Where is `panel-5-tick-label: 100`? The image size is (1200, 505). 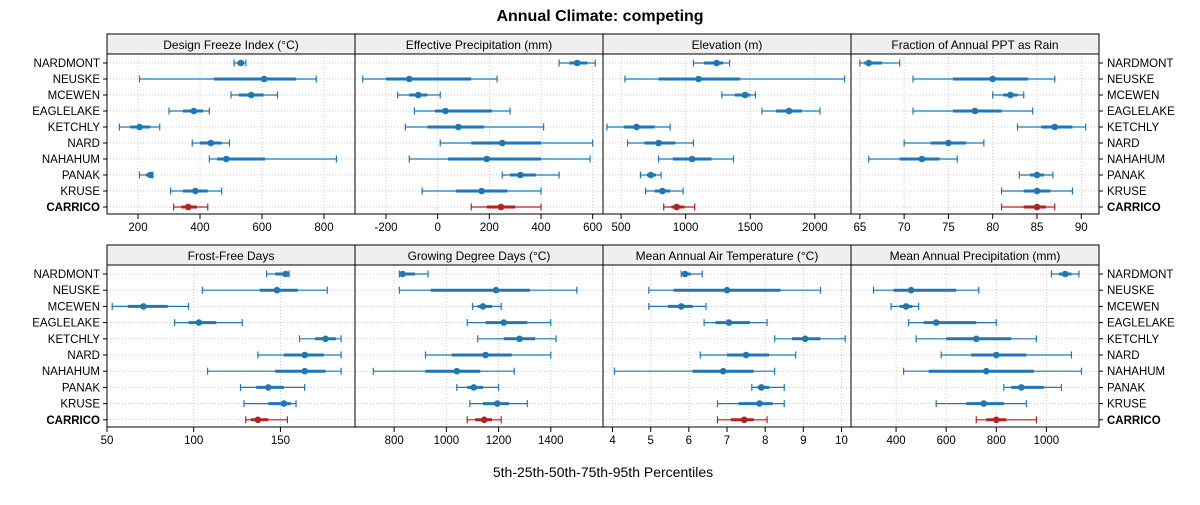
panel-5-tick-label: 100 is located at coordinates (193, 441).